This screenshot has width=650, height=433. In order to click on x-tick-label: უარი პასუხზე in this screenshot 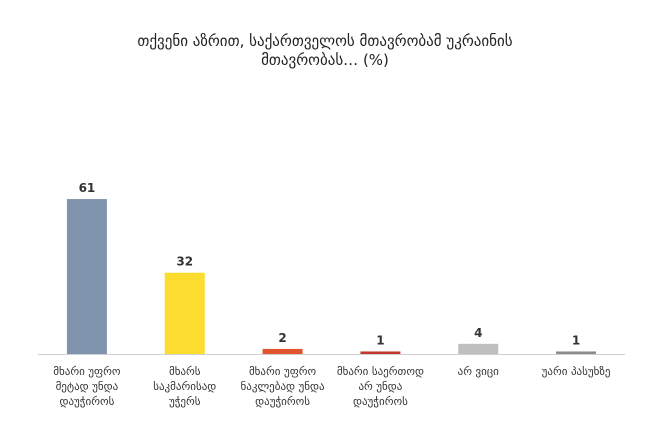, I will do `click(576, 371)`.